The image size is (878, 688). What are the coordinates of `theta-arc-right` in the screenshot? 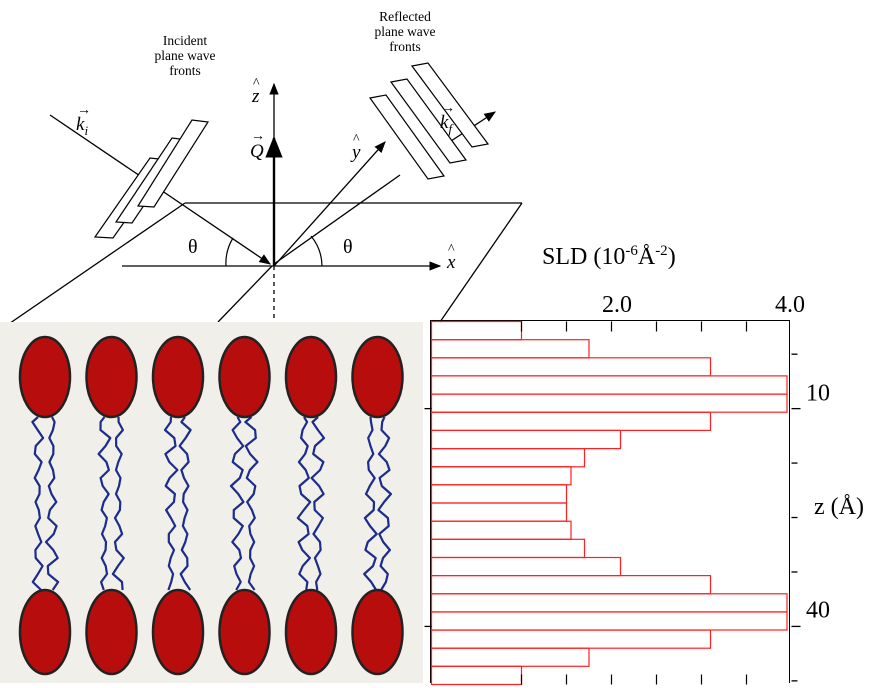 It's located at (316, 251).